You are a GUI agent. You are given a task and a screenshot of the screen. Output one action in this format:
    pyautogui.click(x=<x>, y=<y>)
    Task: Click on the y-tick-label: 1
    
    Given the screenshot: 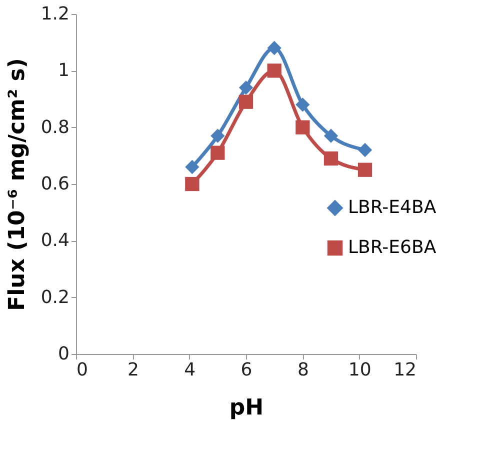 What is the action you would take?
    pyautogui.click(x=64, y=71)
    